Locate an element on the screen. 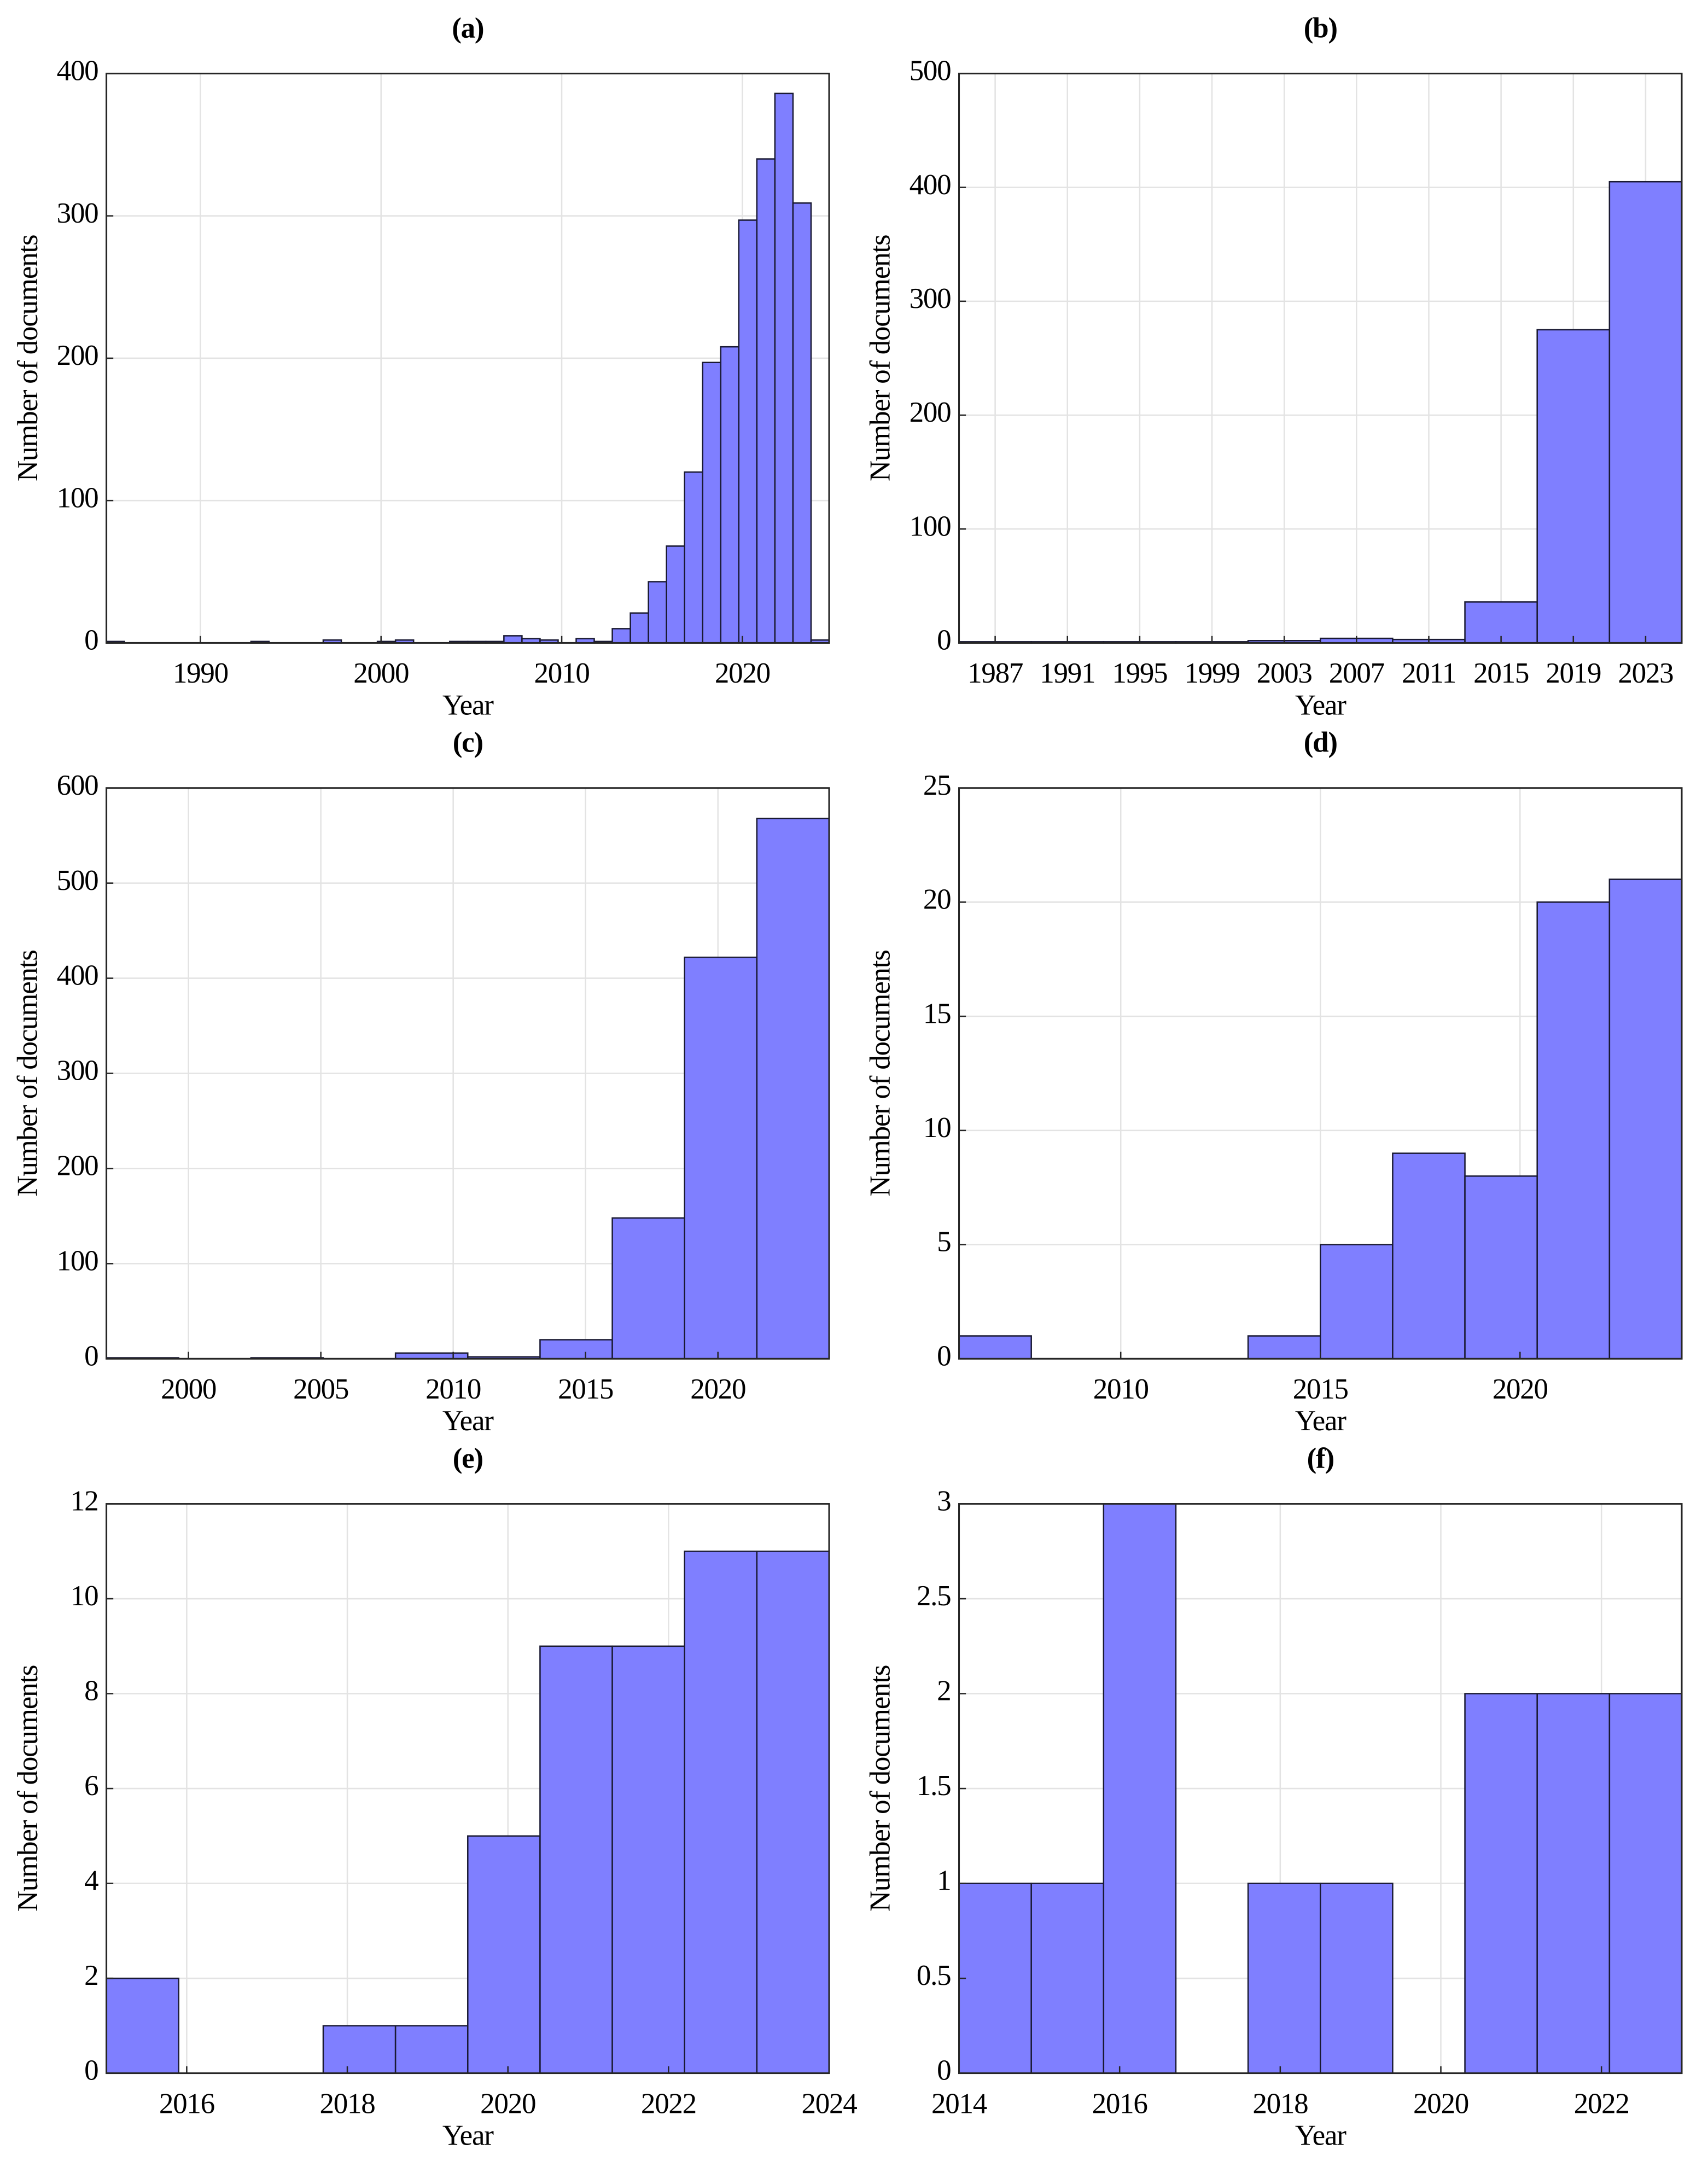 The width and height of the screenshot is (1708, 2173). x-tick-label: 2022 is located at coordinates (1601, 2103).